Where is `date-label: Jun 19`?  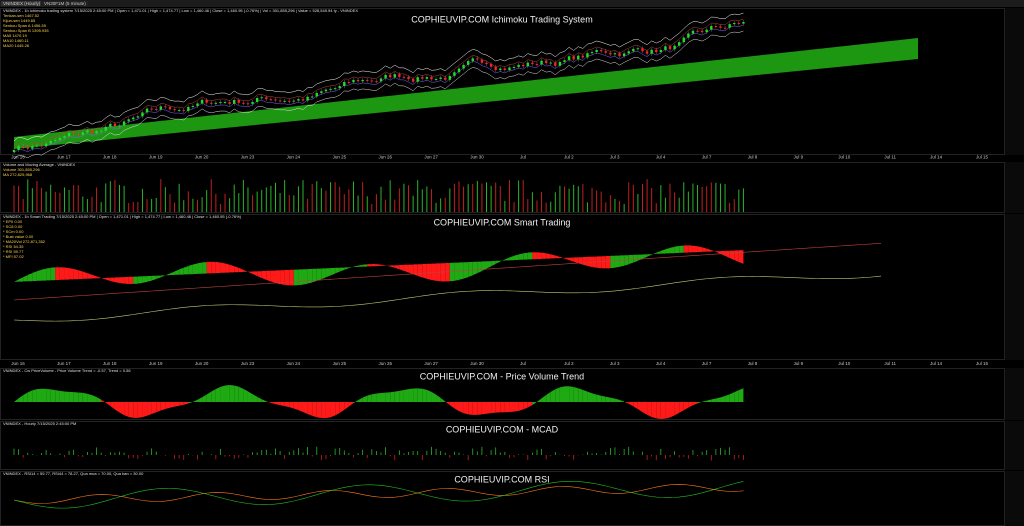 date-label: Jun 19 is located at coordinates (156, 157).